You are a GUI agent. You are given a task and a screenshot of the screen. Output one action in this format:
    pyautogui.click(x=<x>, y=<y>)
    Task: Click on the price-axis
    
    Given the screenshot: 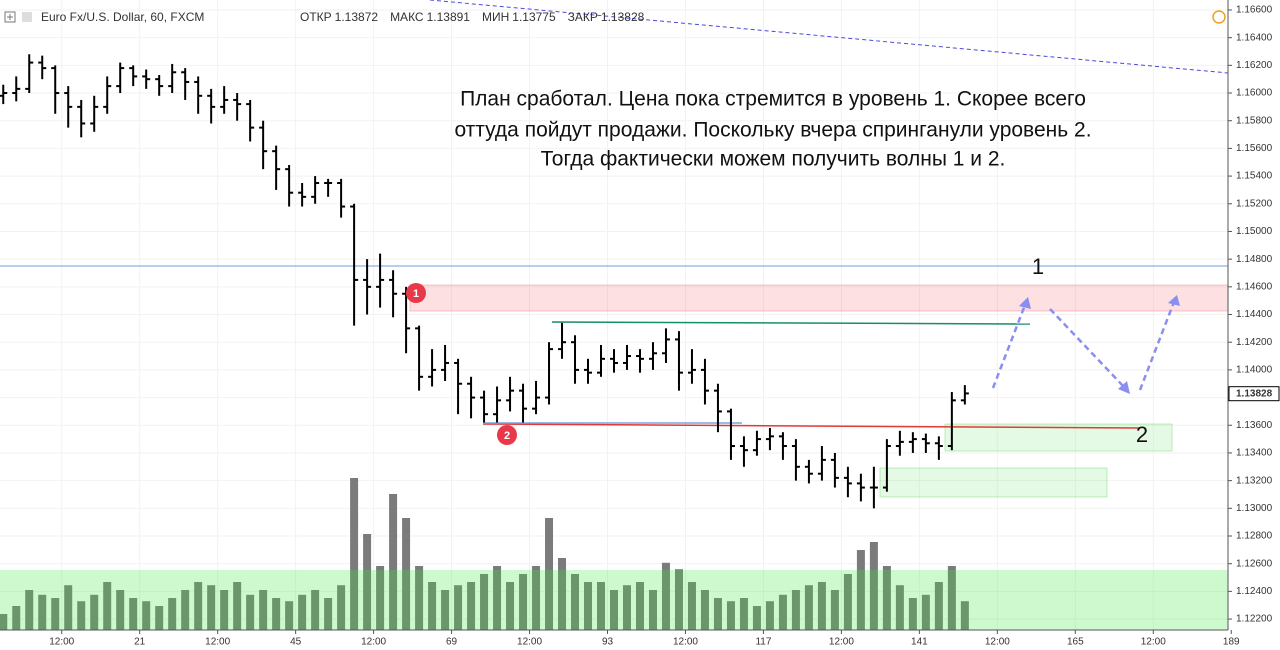 What is the action you would take?
    pyautogui.click(x=1254, y=325)
    